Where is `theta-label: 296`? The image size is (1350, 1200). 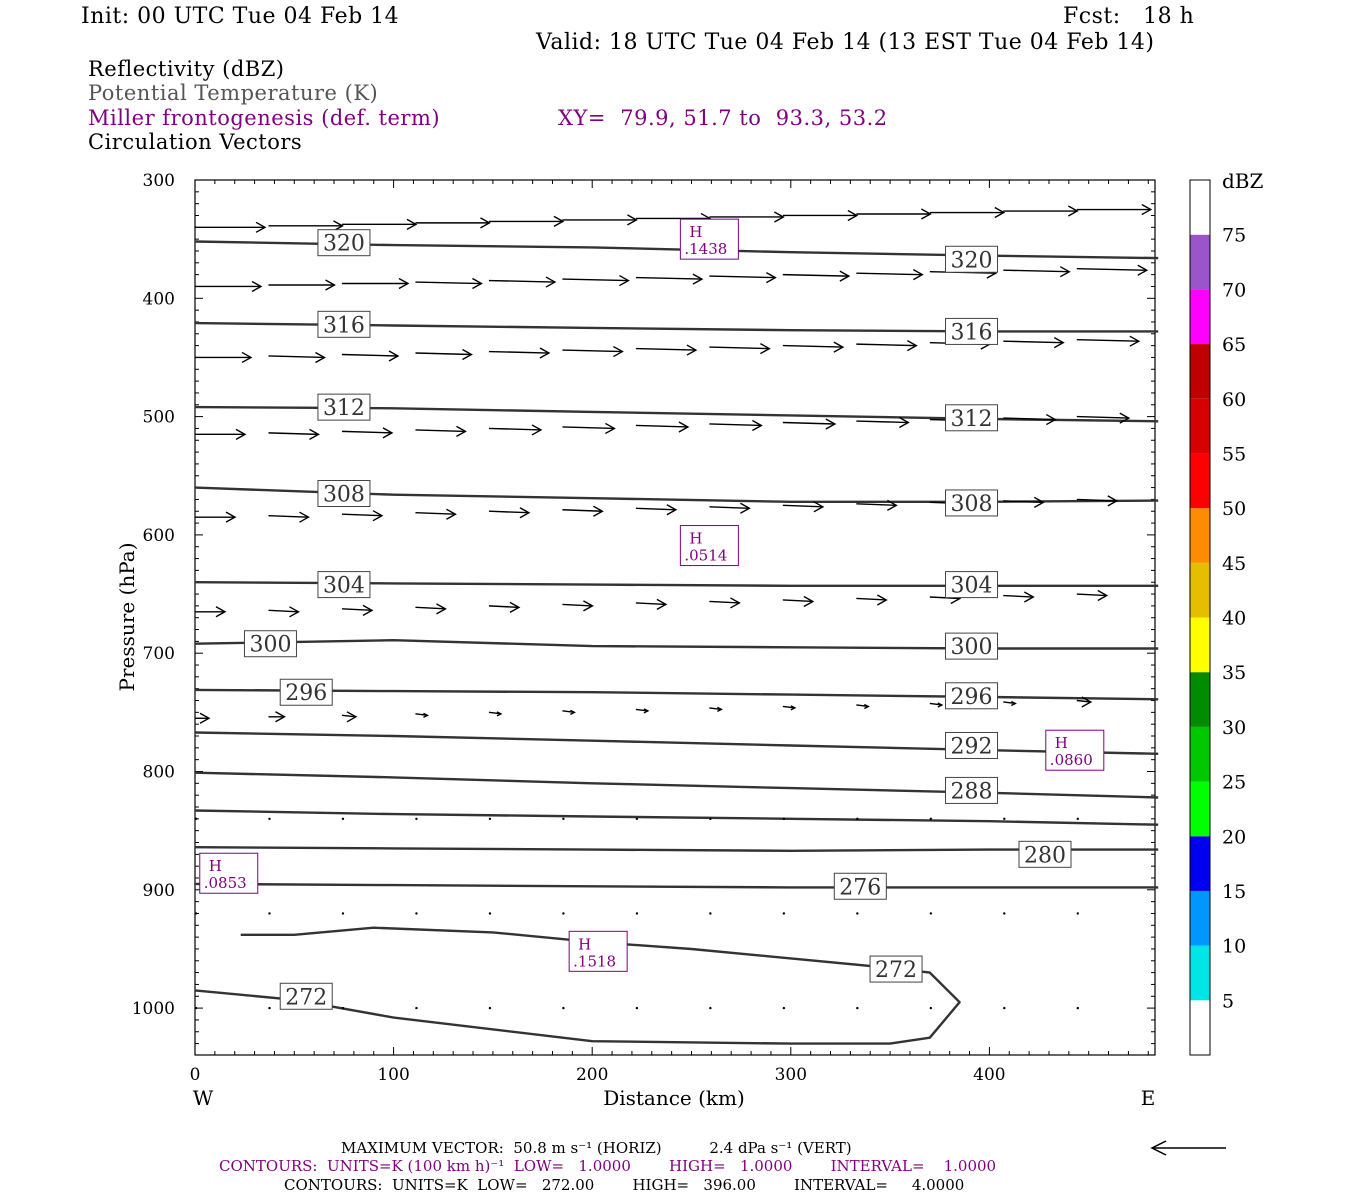
theta-label: 296 is located at coordinates (972, 696).